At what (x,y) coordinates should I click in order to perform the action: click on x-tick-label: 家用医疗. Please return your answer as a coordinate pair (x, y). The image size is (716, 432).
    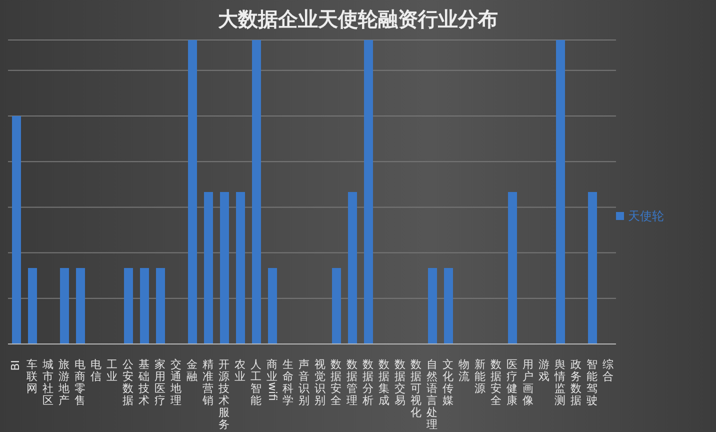
    Looking at the image, I should click on (160, 382).